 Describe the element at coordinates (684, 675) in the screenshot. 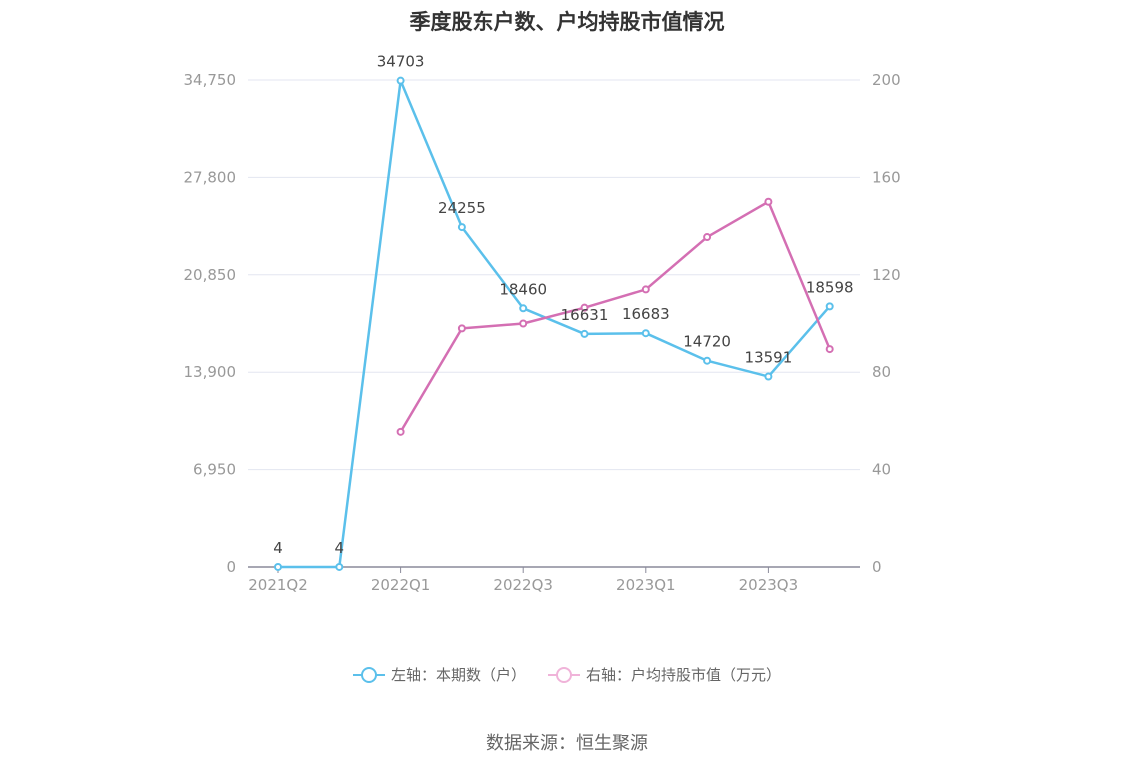

I see `legend-label-right: 右轴：户均持股市值（万元）` at that location.